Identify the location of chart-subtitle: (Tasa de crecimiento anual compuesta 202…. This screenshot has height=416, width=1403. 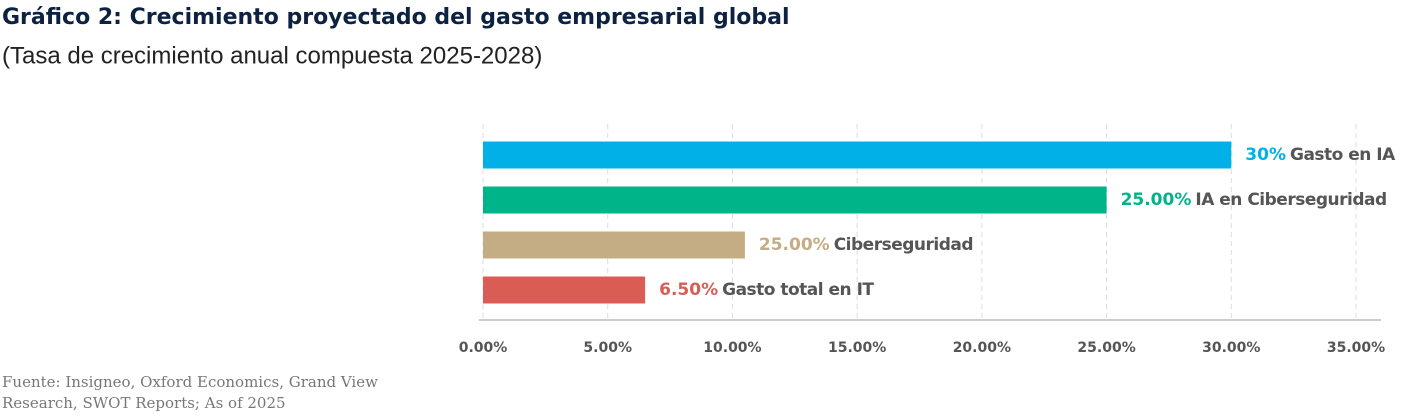
(272, 55).